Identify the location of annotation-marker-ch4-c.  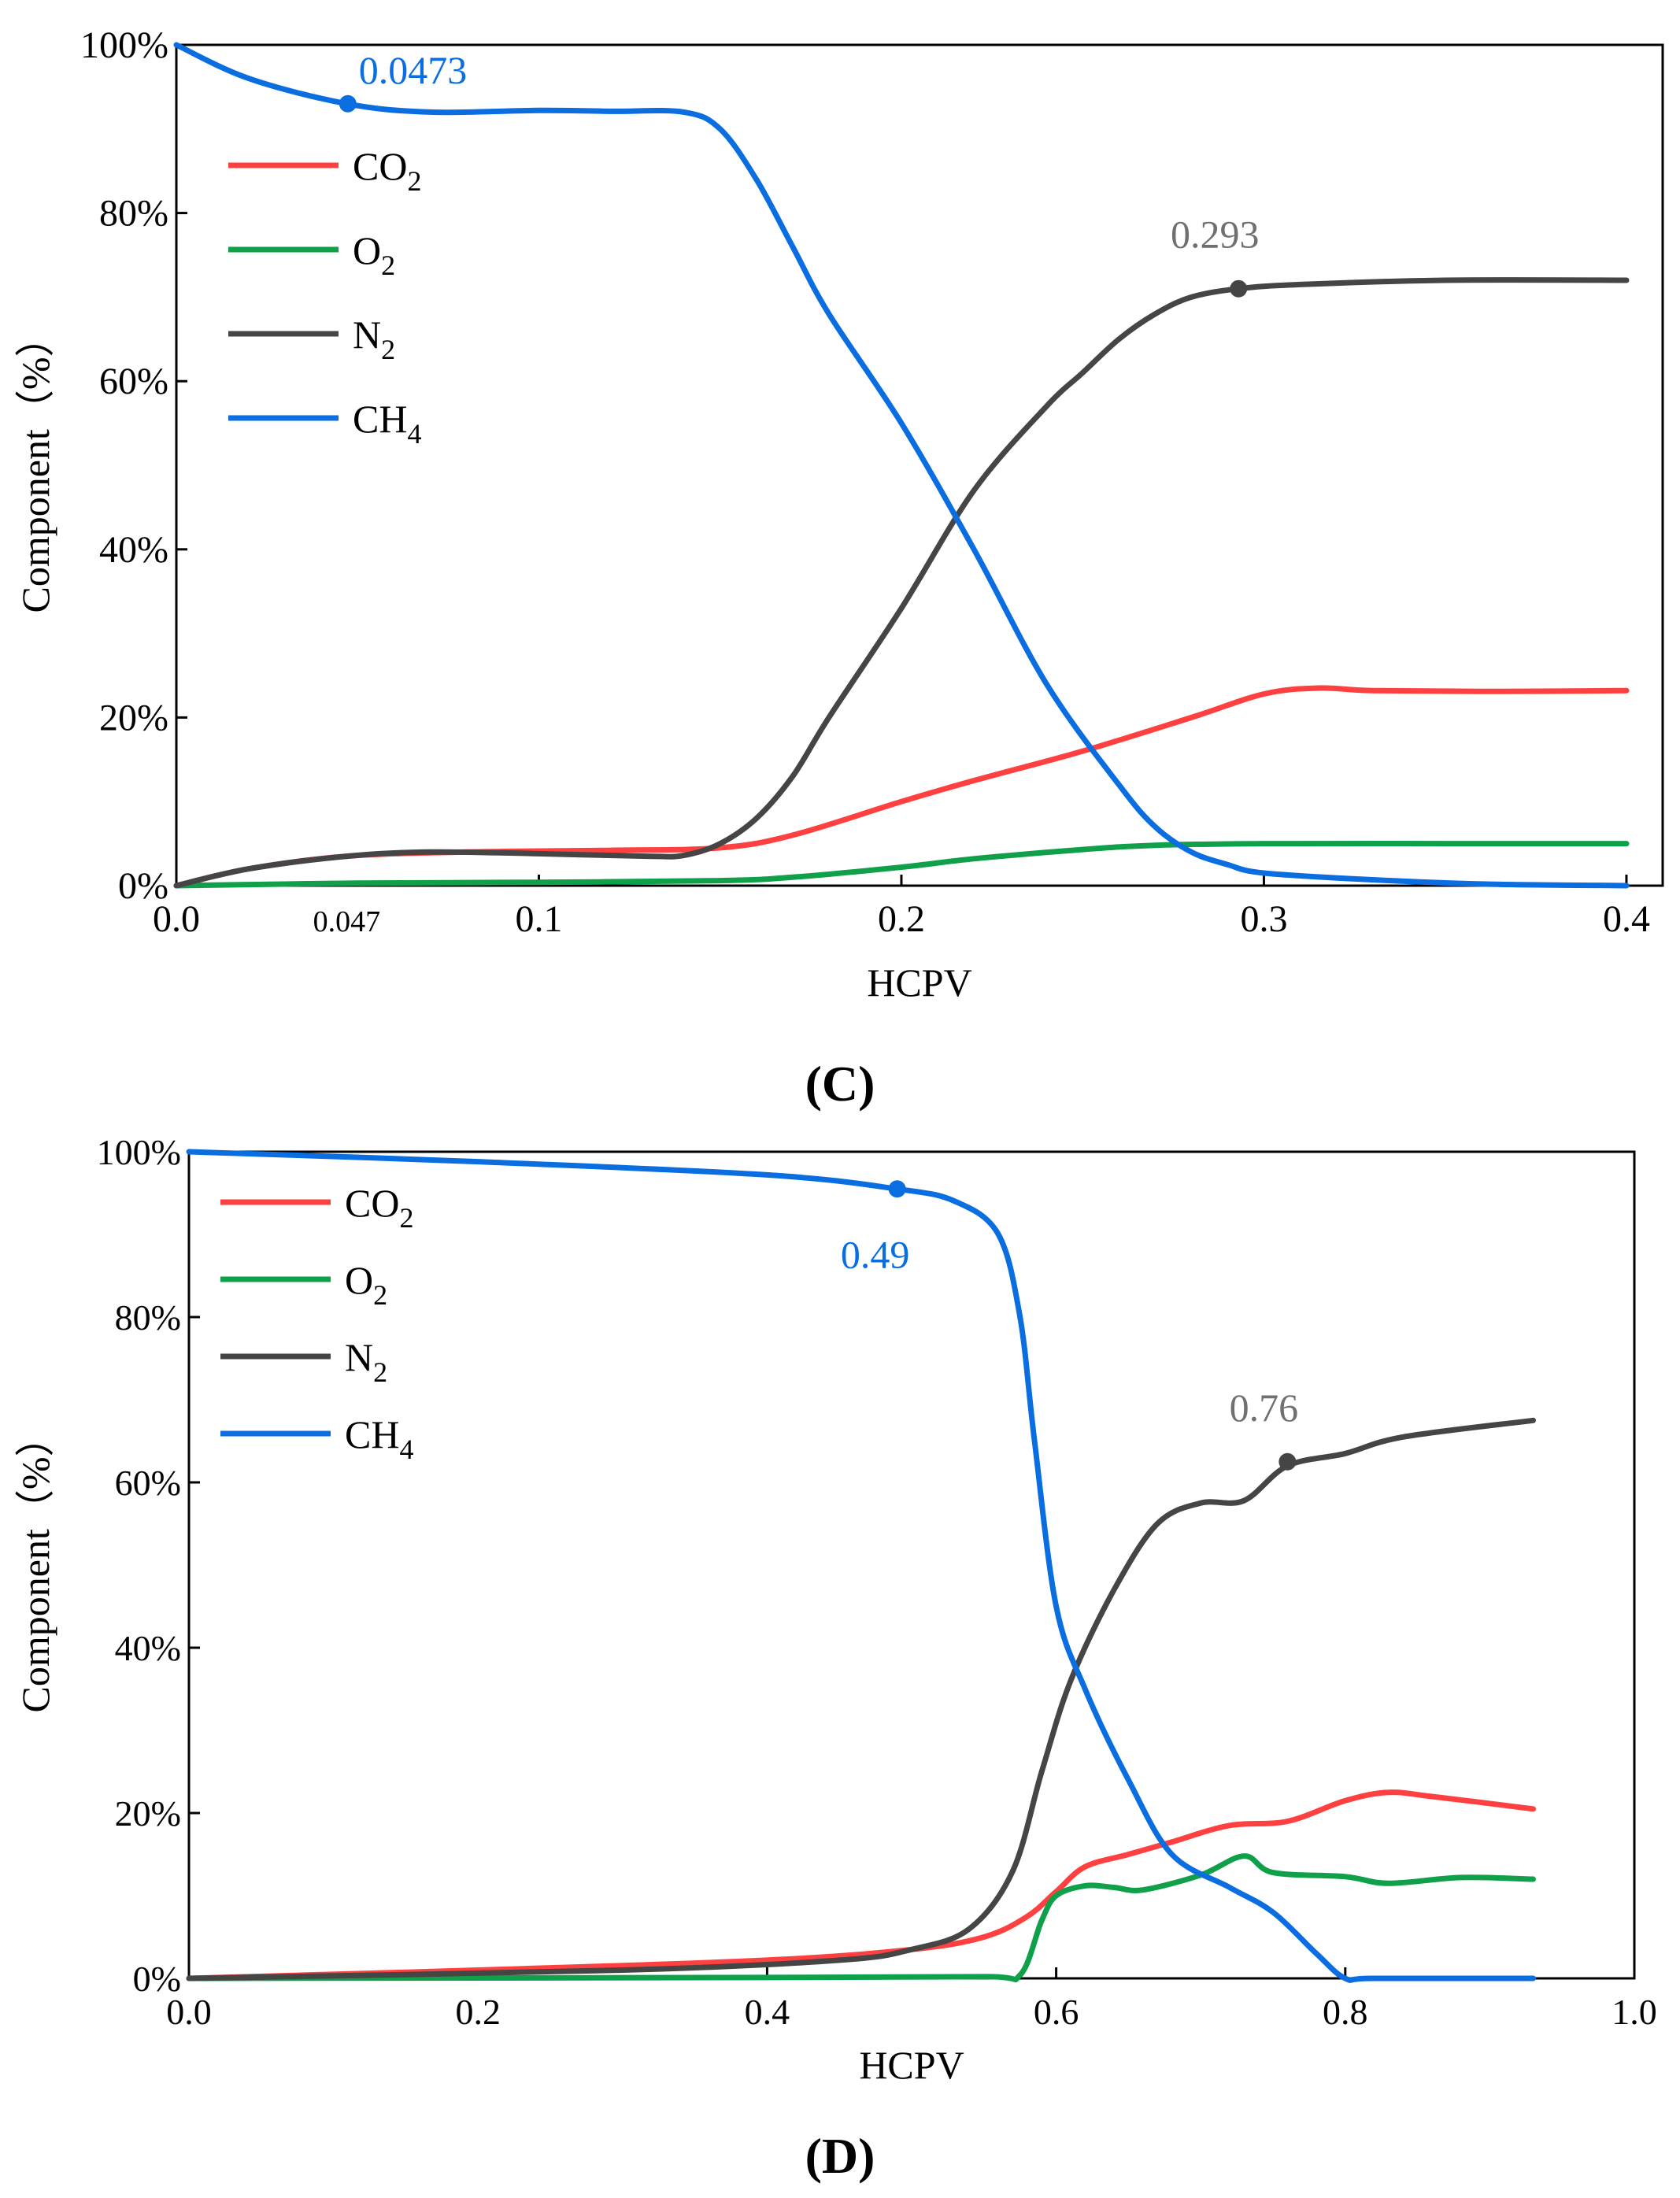
(348, 103).